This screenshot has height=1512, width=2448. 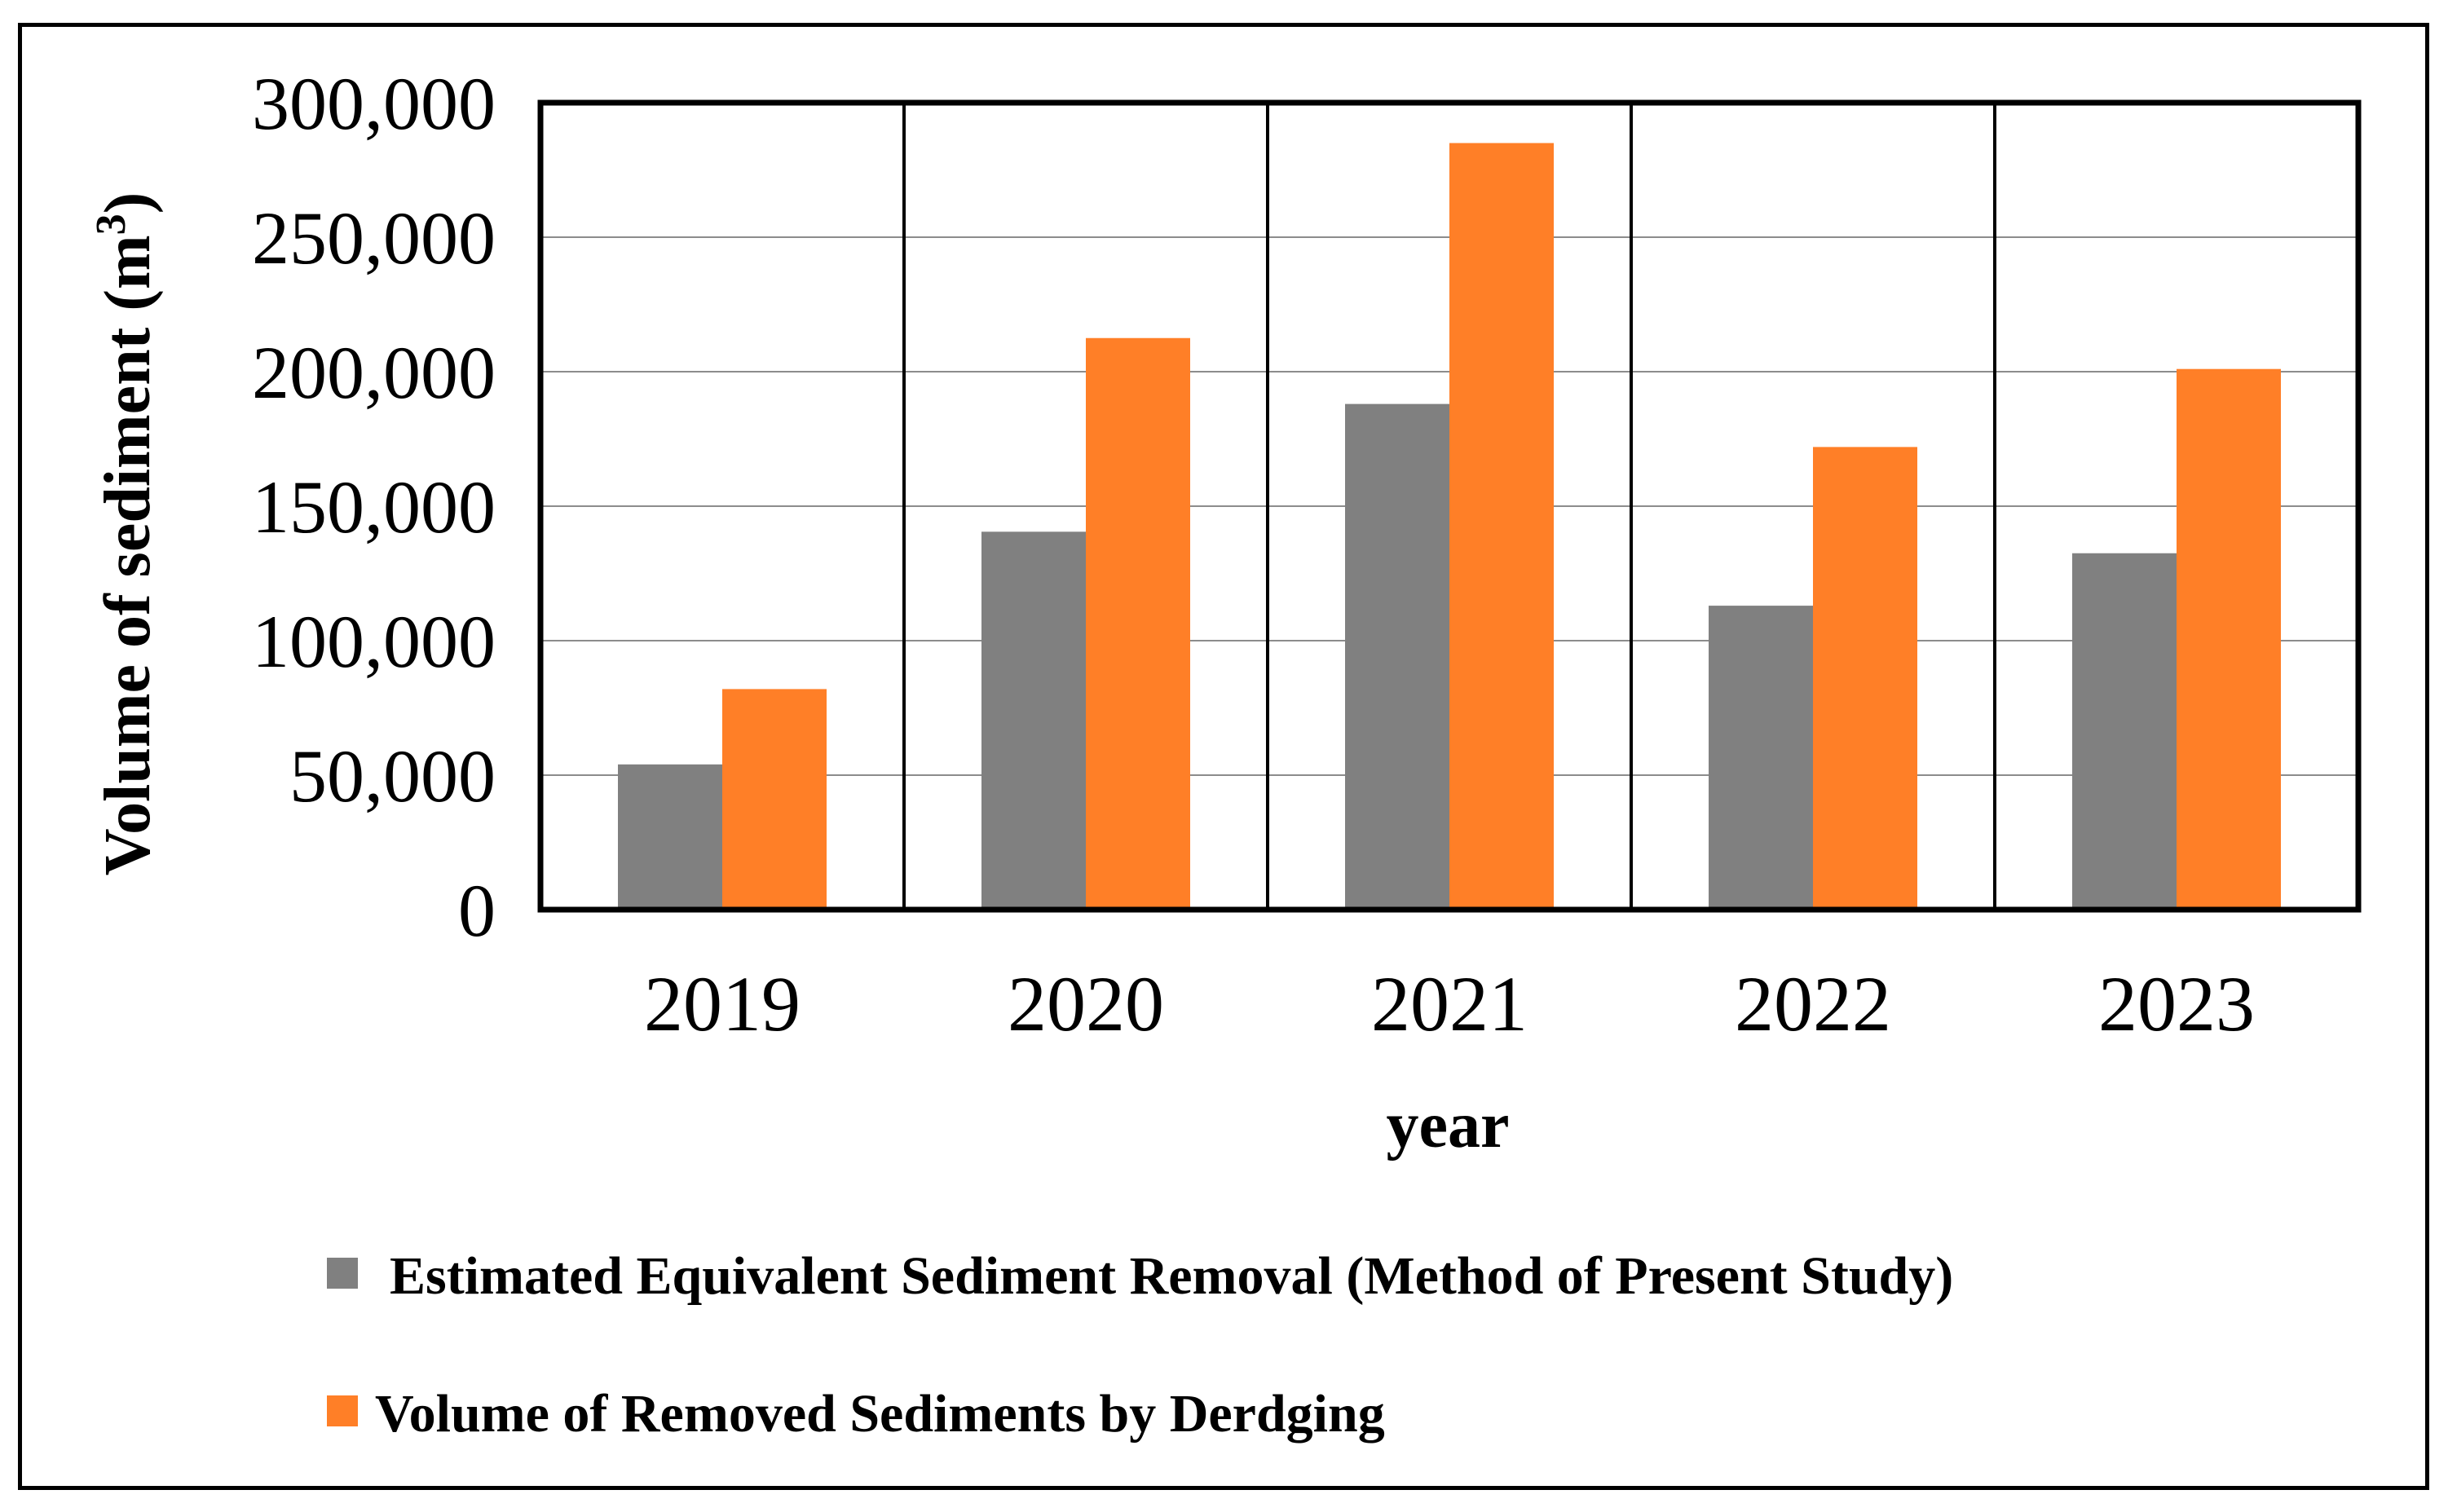 I want to click on bar-series-2-2020, so click(x=1138, y=624).